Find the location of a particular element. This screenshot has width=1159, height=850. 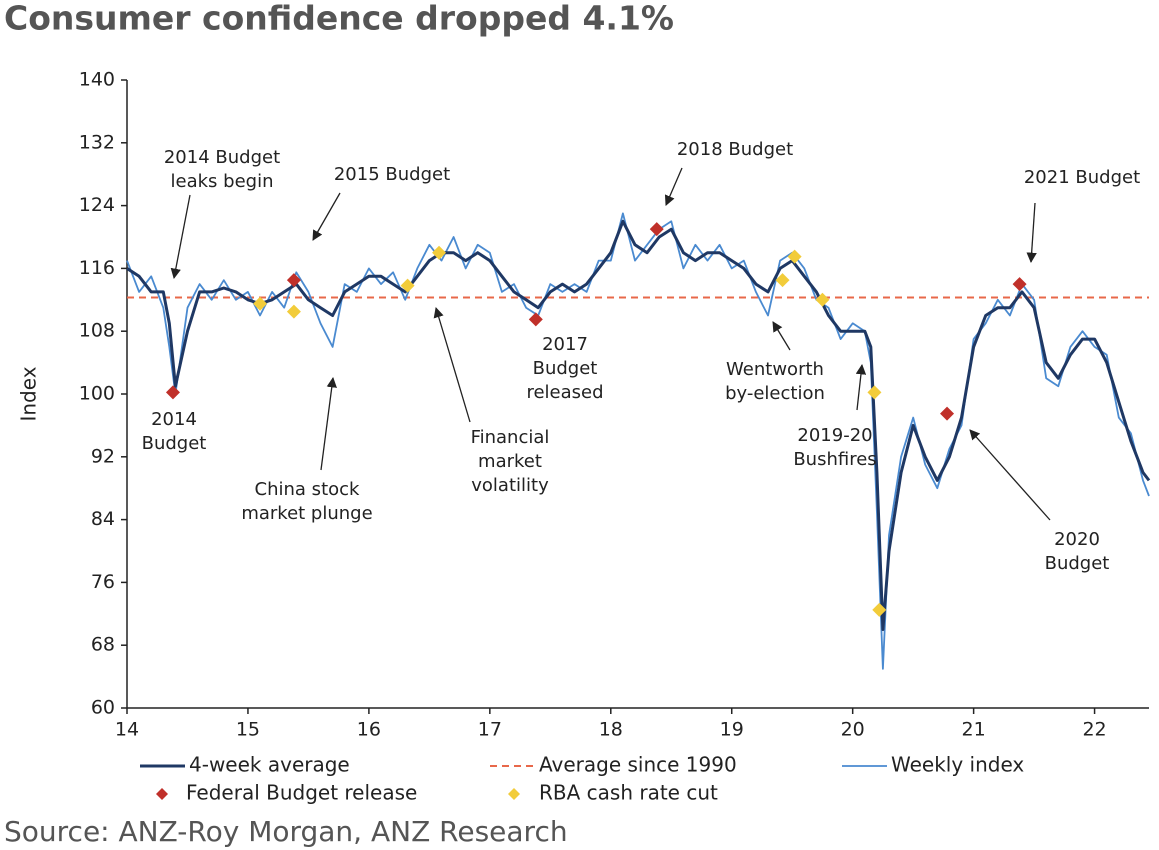

legend-label: Weekly index is located at coordinates (957, 765).